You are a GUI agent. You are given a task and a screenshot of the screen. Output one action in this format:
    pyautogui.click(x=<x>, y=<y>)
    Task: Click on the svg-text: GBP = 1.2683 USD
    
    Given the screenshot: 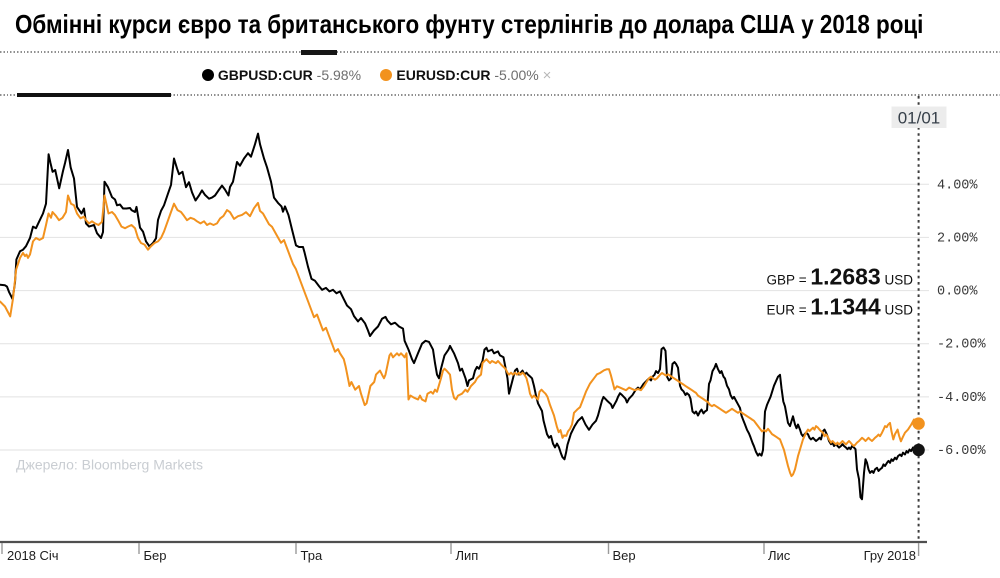 What is the action you would take?
    pyautogui.click(x=839, y=277)
    